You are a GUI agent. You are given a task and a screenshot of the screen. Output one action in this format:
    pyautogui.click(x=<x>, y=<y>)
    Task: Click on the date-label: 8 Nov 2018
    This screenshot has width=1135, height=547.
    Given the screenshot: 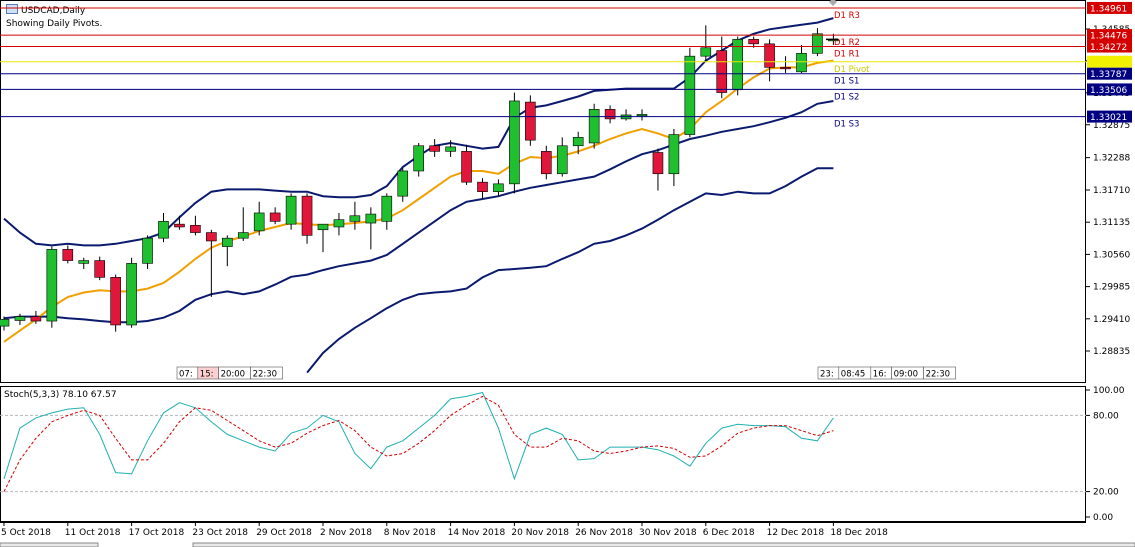 What is the action you would take?
    pyautogui.click(x=410, y=533)
    